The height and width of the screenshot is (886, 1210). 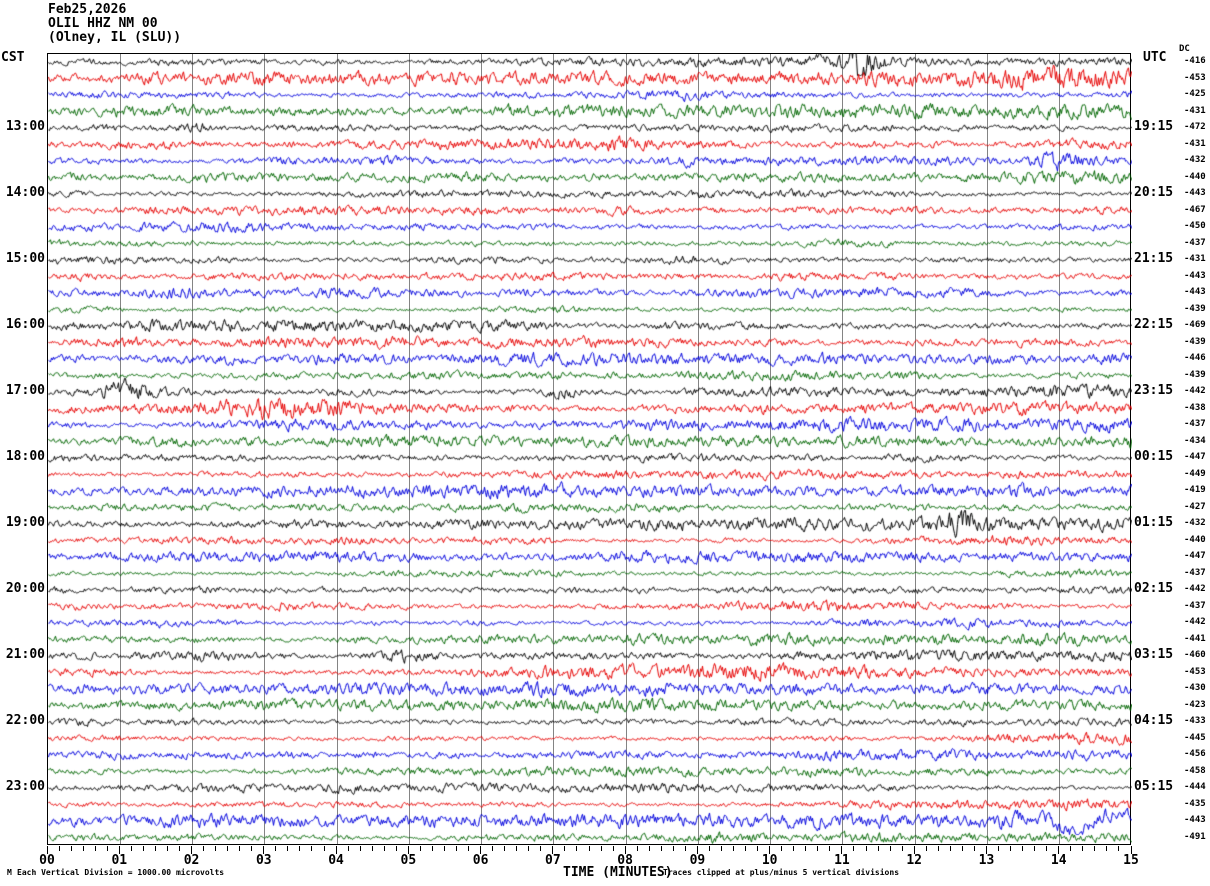 What do you see at coordinates (914, 860) in the screenshot?
I see `x-axis-tick-label: 12` at bounding box center [914, 860].